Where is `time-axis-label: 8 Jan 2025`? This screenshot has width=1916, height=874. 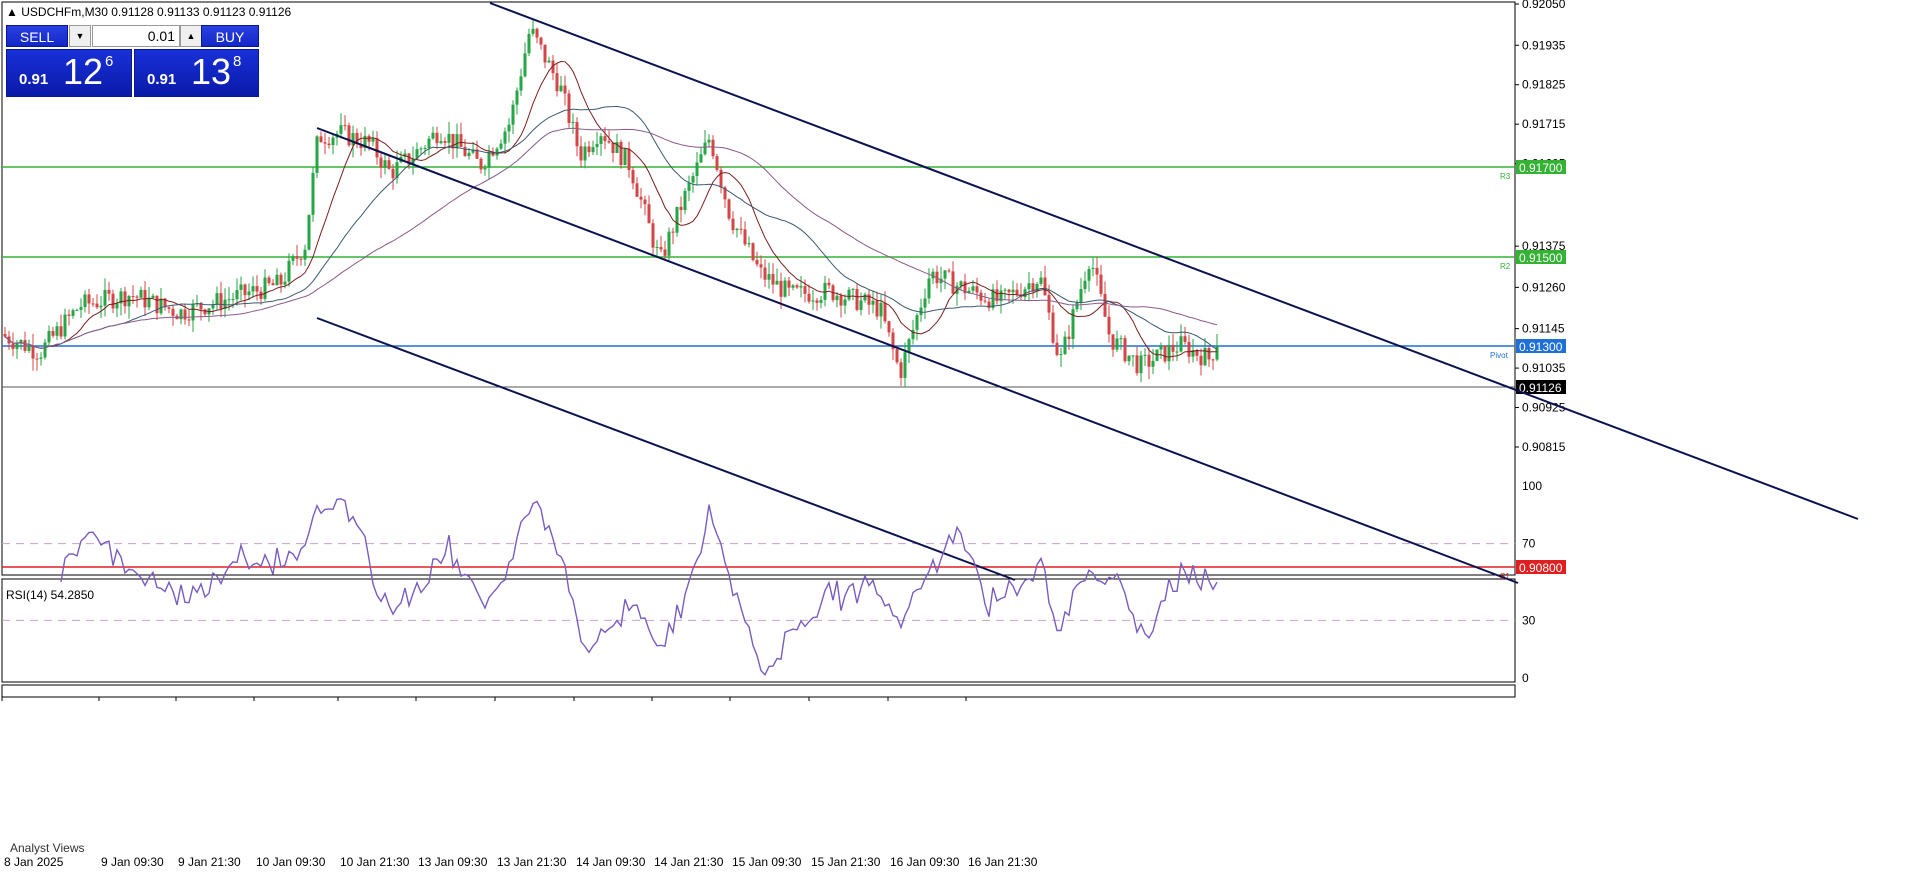
time-axis-label: 8 Jan 2025 is located at coordinates (34, 862).